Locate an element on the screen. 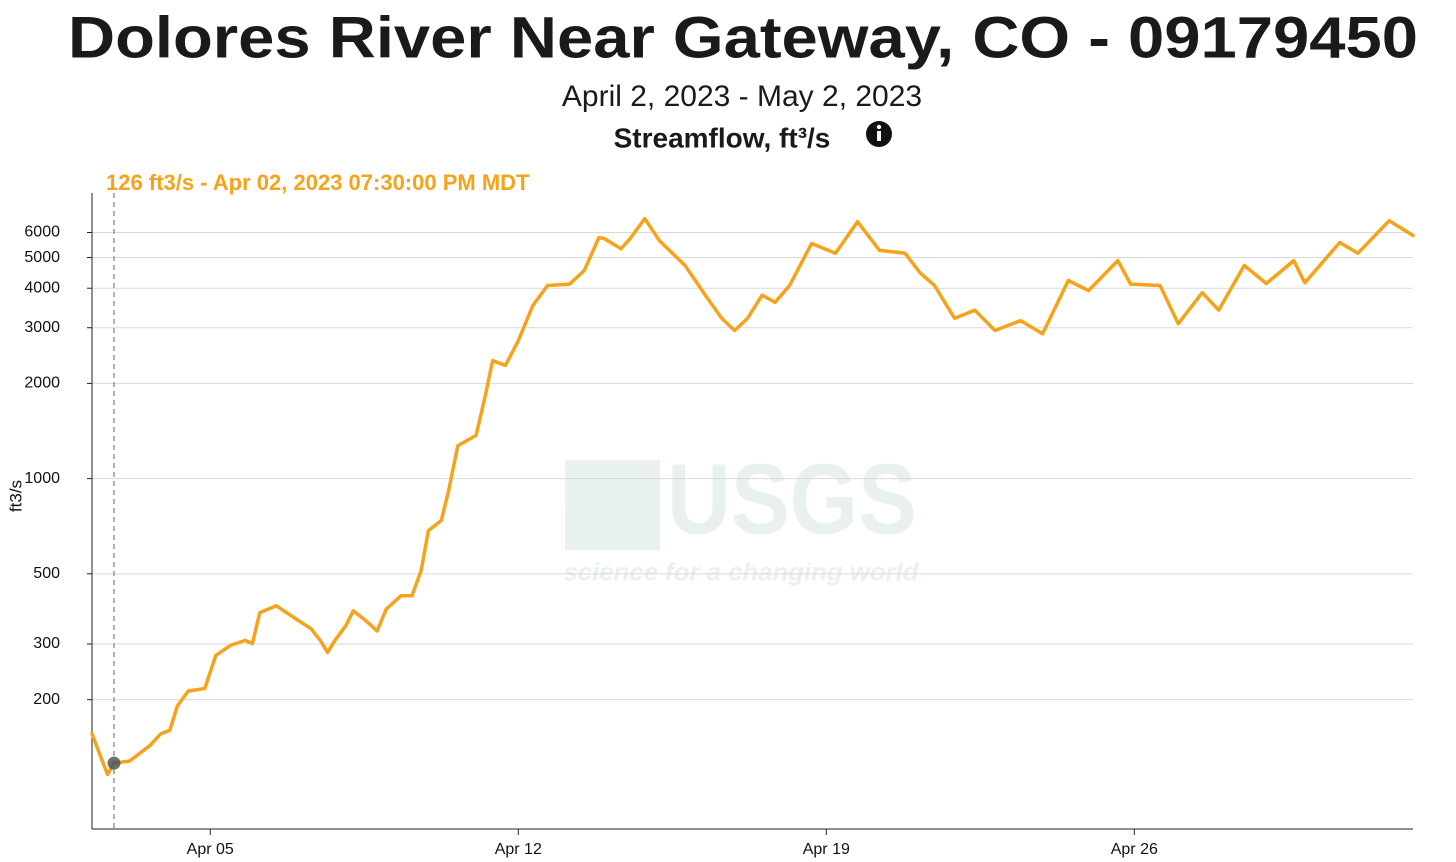 This screenshot has height=862, width=1456. cursor-label: 126 ft3/s - Apr 02, 2023 07:30:00 PM MDT is located at coordinates (318, 182).